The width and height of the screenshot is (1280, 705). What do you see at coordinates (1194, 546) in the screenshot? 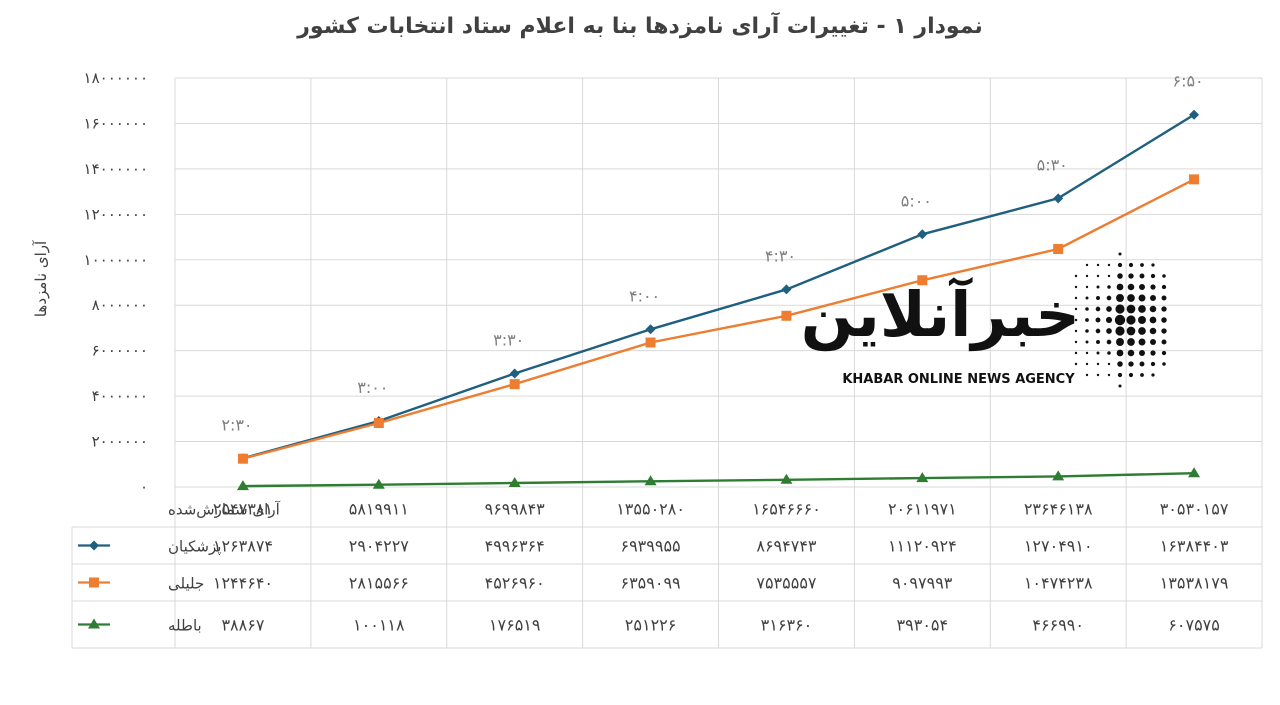
I see `table-cell-value: ۱۶۳۸۴۴۰۳` at bounding box center [1194, 546].